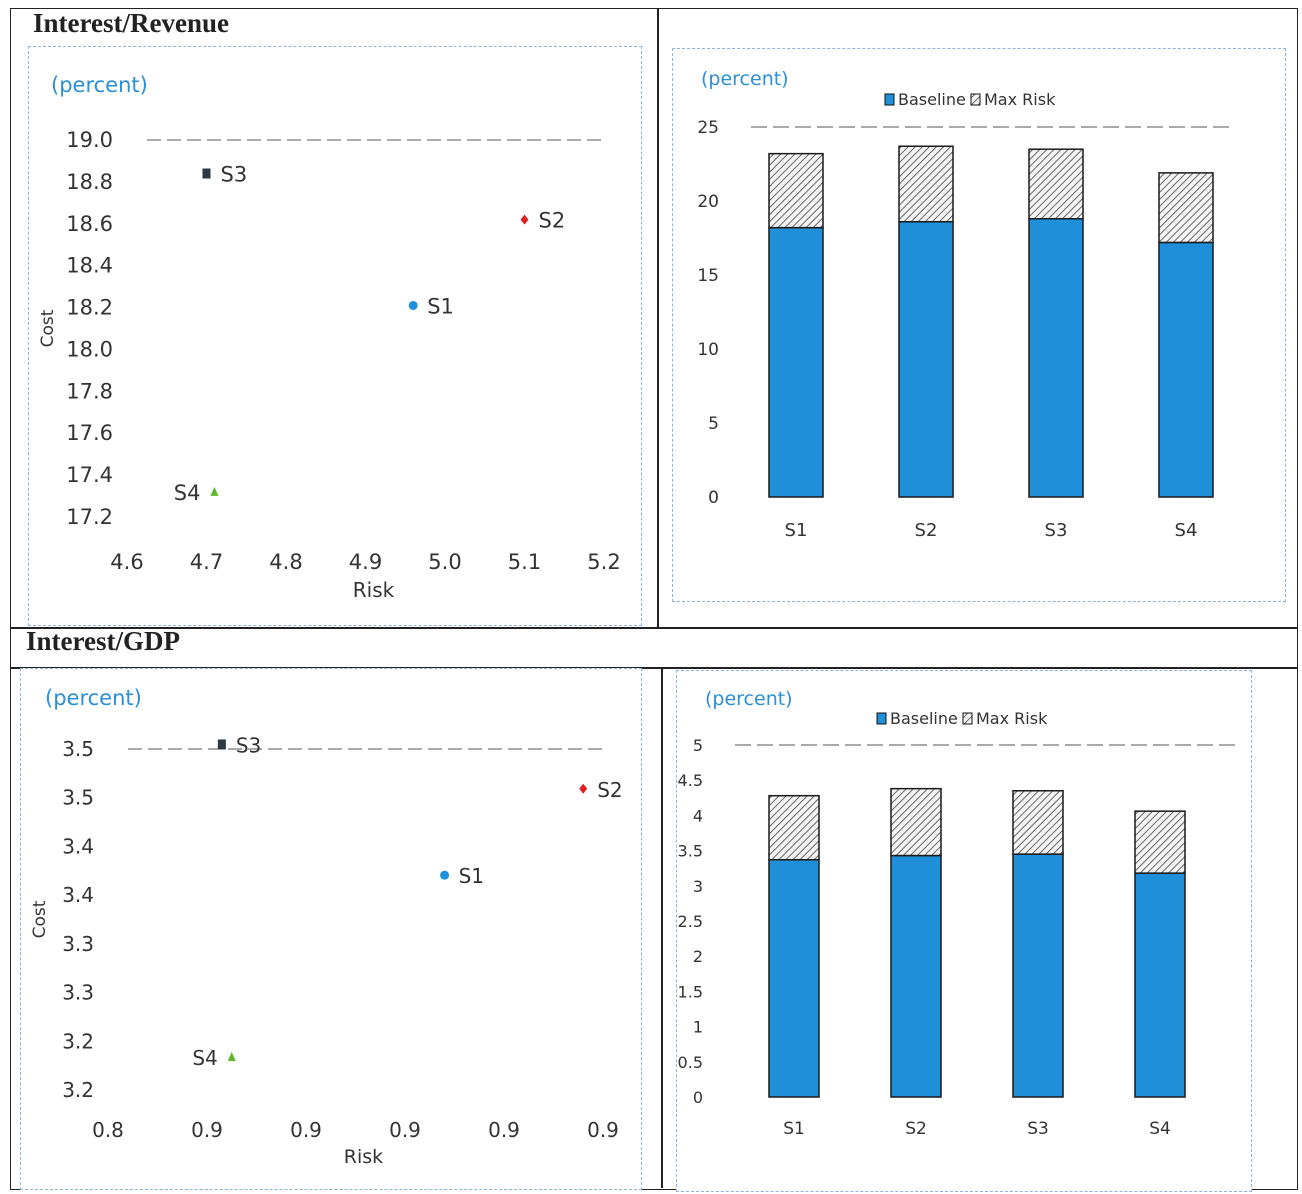 The width and height of the screenshot is (1302, 1194). I want to click on section-divider, so click(654, 628).